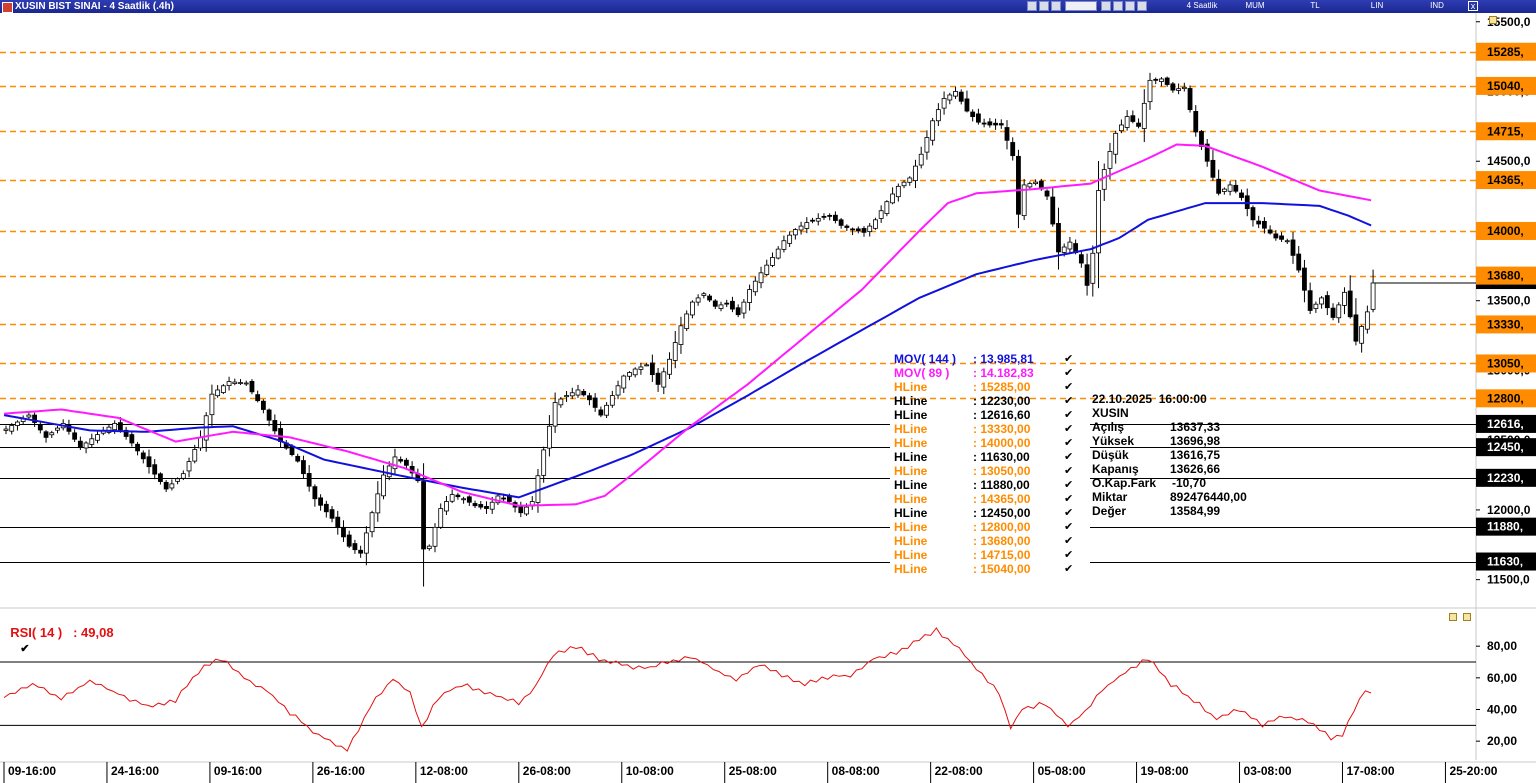  I want to click on hline-label: 12450,, so click(1505, 447).